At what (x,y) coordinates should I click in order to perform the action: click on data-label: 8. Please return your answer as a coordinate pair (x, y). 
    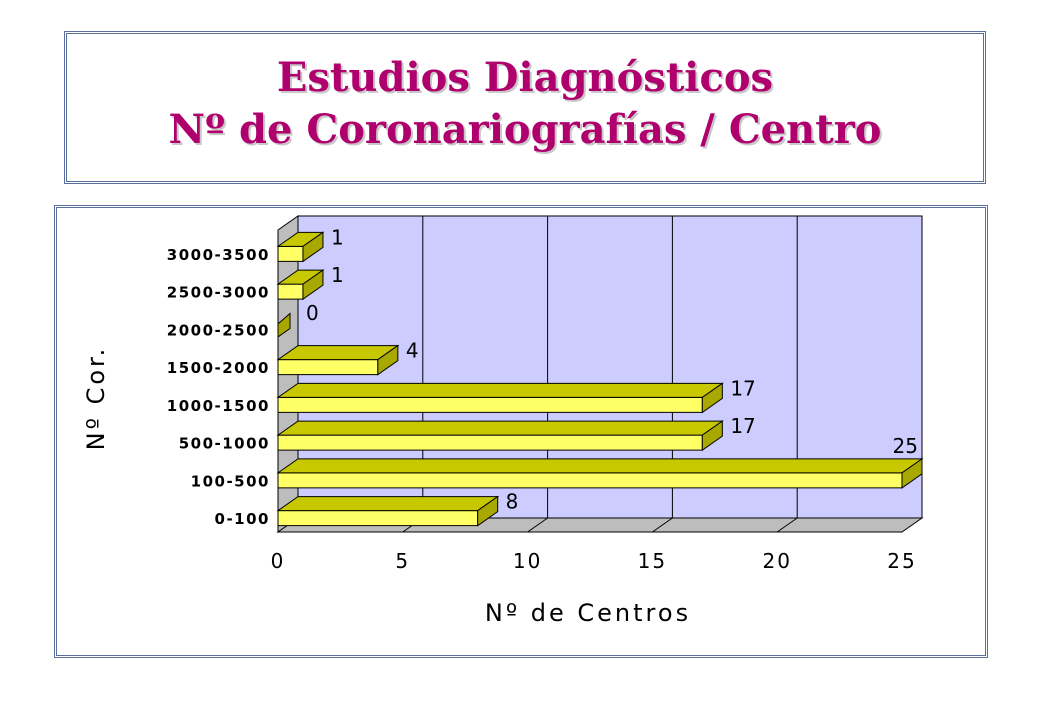
    Looking at the image, I should click on (512, 502).